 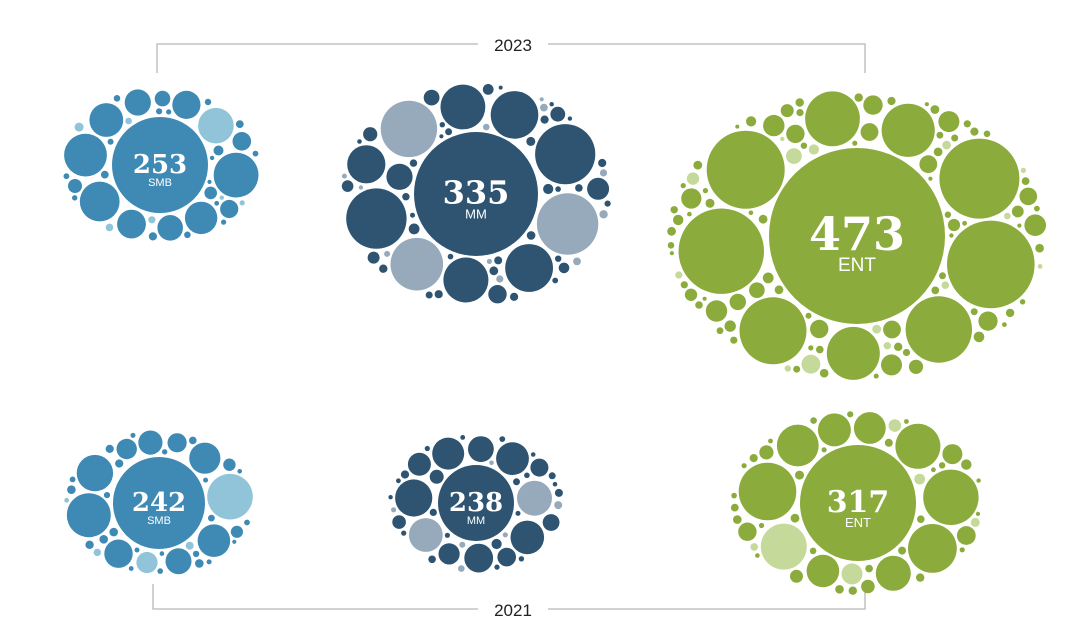 What do you see at coordinates (476, 214) in the screenshot?
I see `segment-label-2023-mm: MM` at bounding box center [476, 214].